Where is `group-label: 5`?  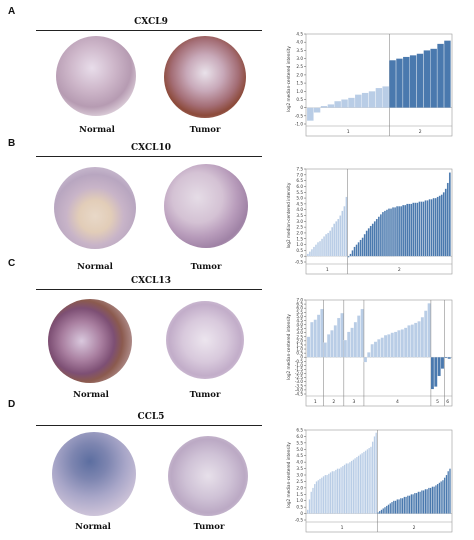
group-label: 5 is located at coordinates (437, 402).